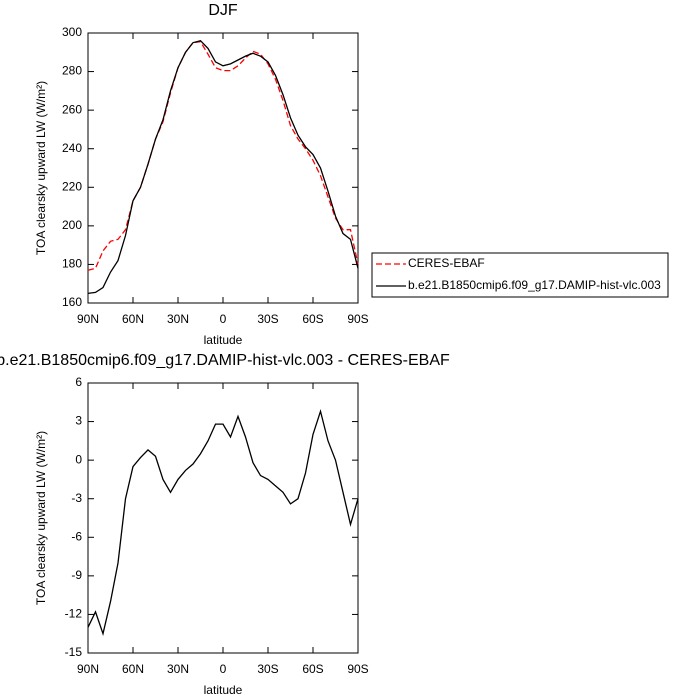 The width and height of the screenshot is (700, 700). Describe the element at coordinates (74, 614) in the screenshot. I see `y-tick-label: -12` at that location.